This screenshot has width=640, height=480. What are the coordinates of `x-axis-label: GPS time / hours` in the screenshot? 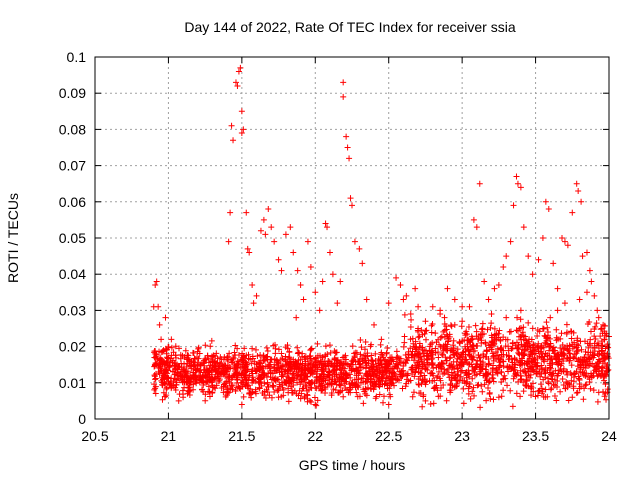 It's located at (352, 465).